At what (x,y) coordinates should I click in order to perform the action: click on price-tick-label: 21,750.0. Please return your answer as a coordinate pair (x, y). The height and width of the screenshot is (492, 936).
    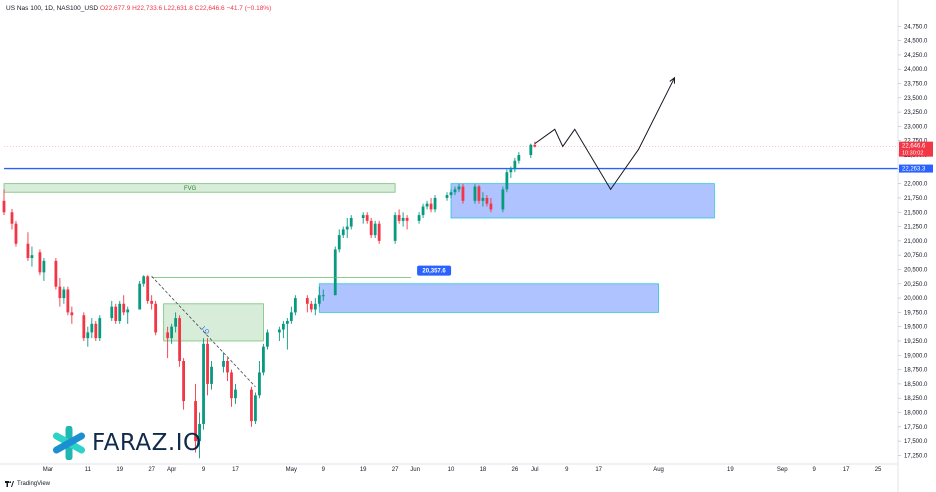
    Looking at the image, I should click on (916, 199).